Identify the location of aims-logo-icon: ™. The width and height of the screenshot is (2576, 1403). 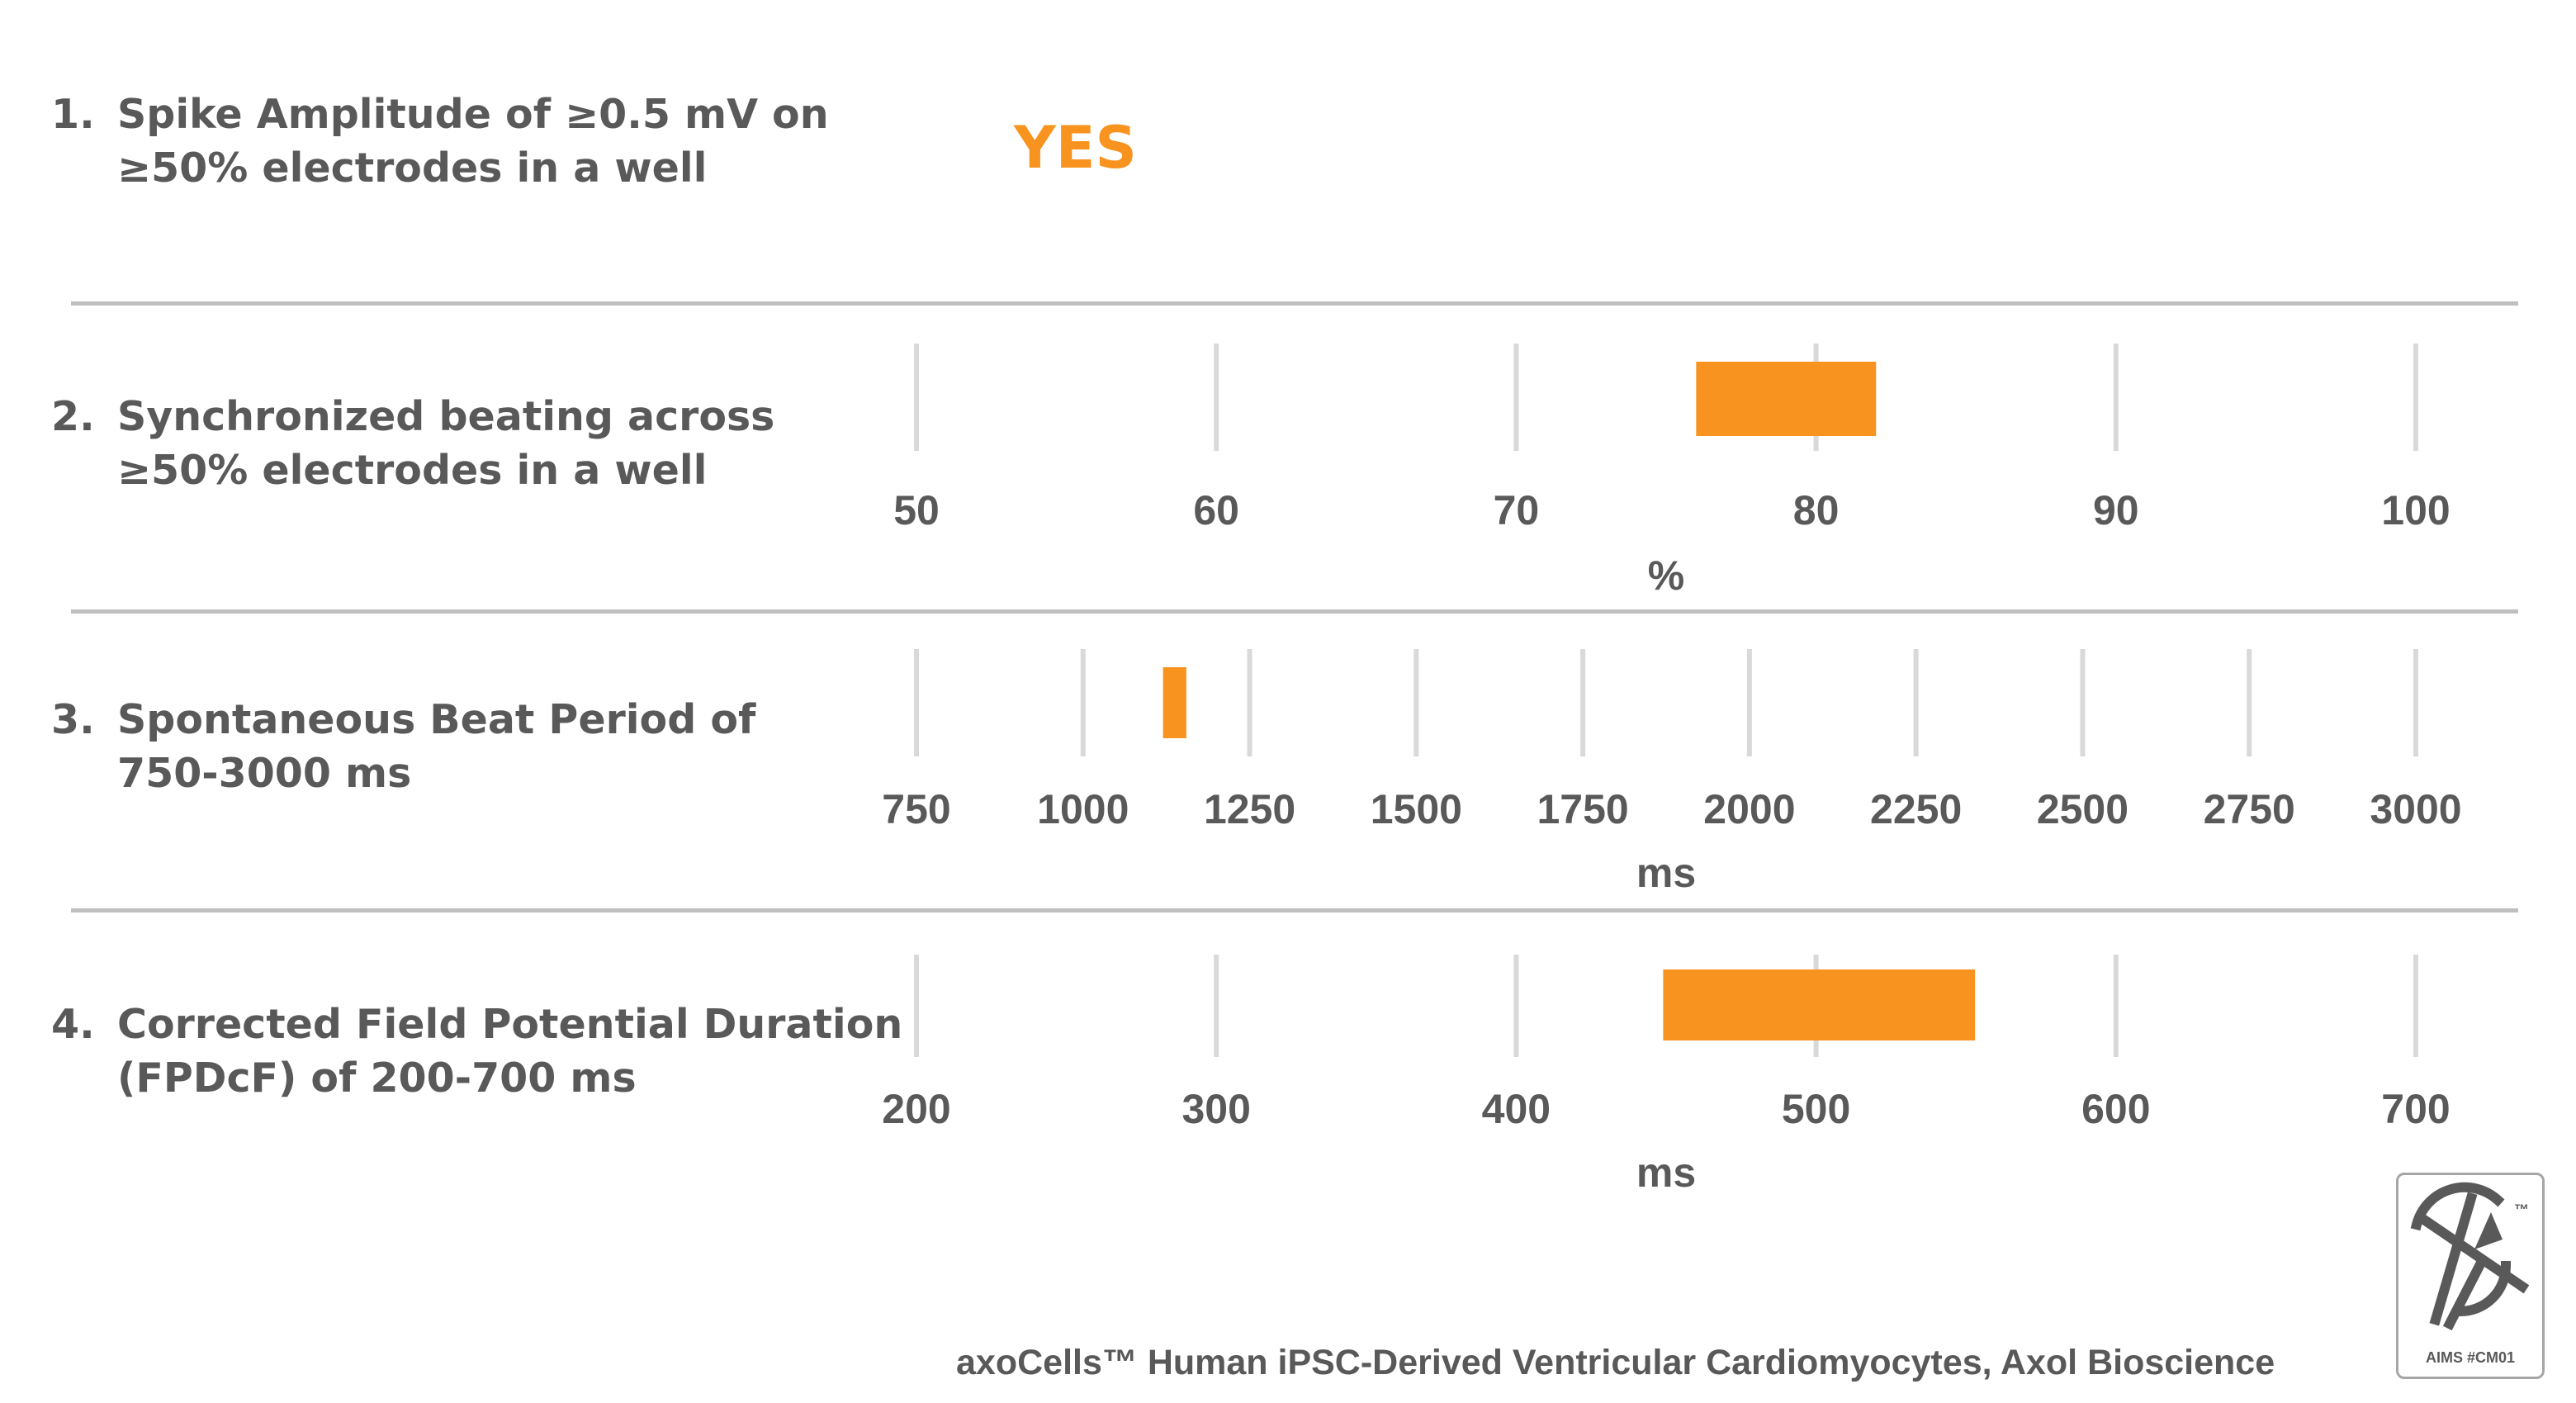
(2470, 1256).